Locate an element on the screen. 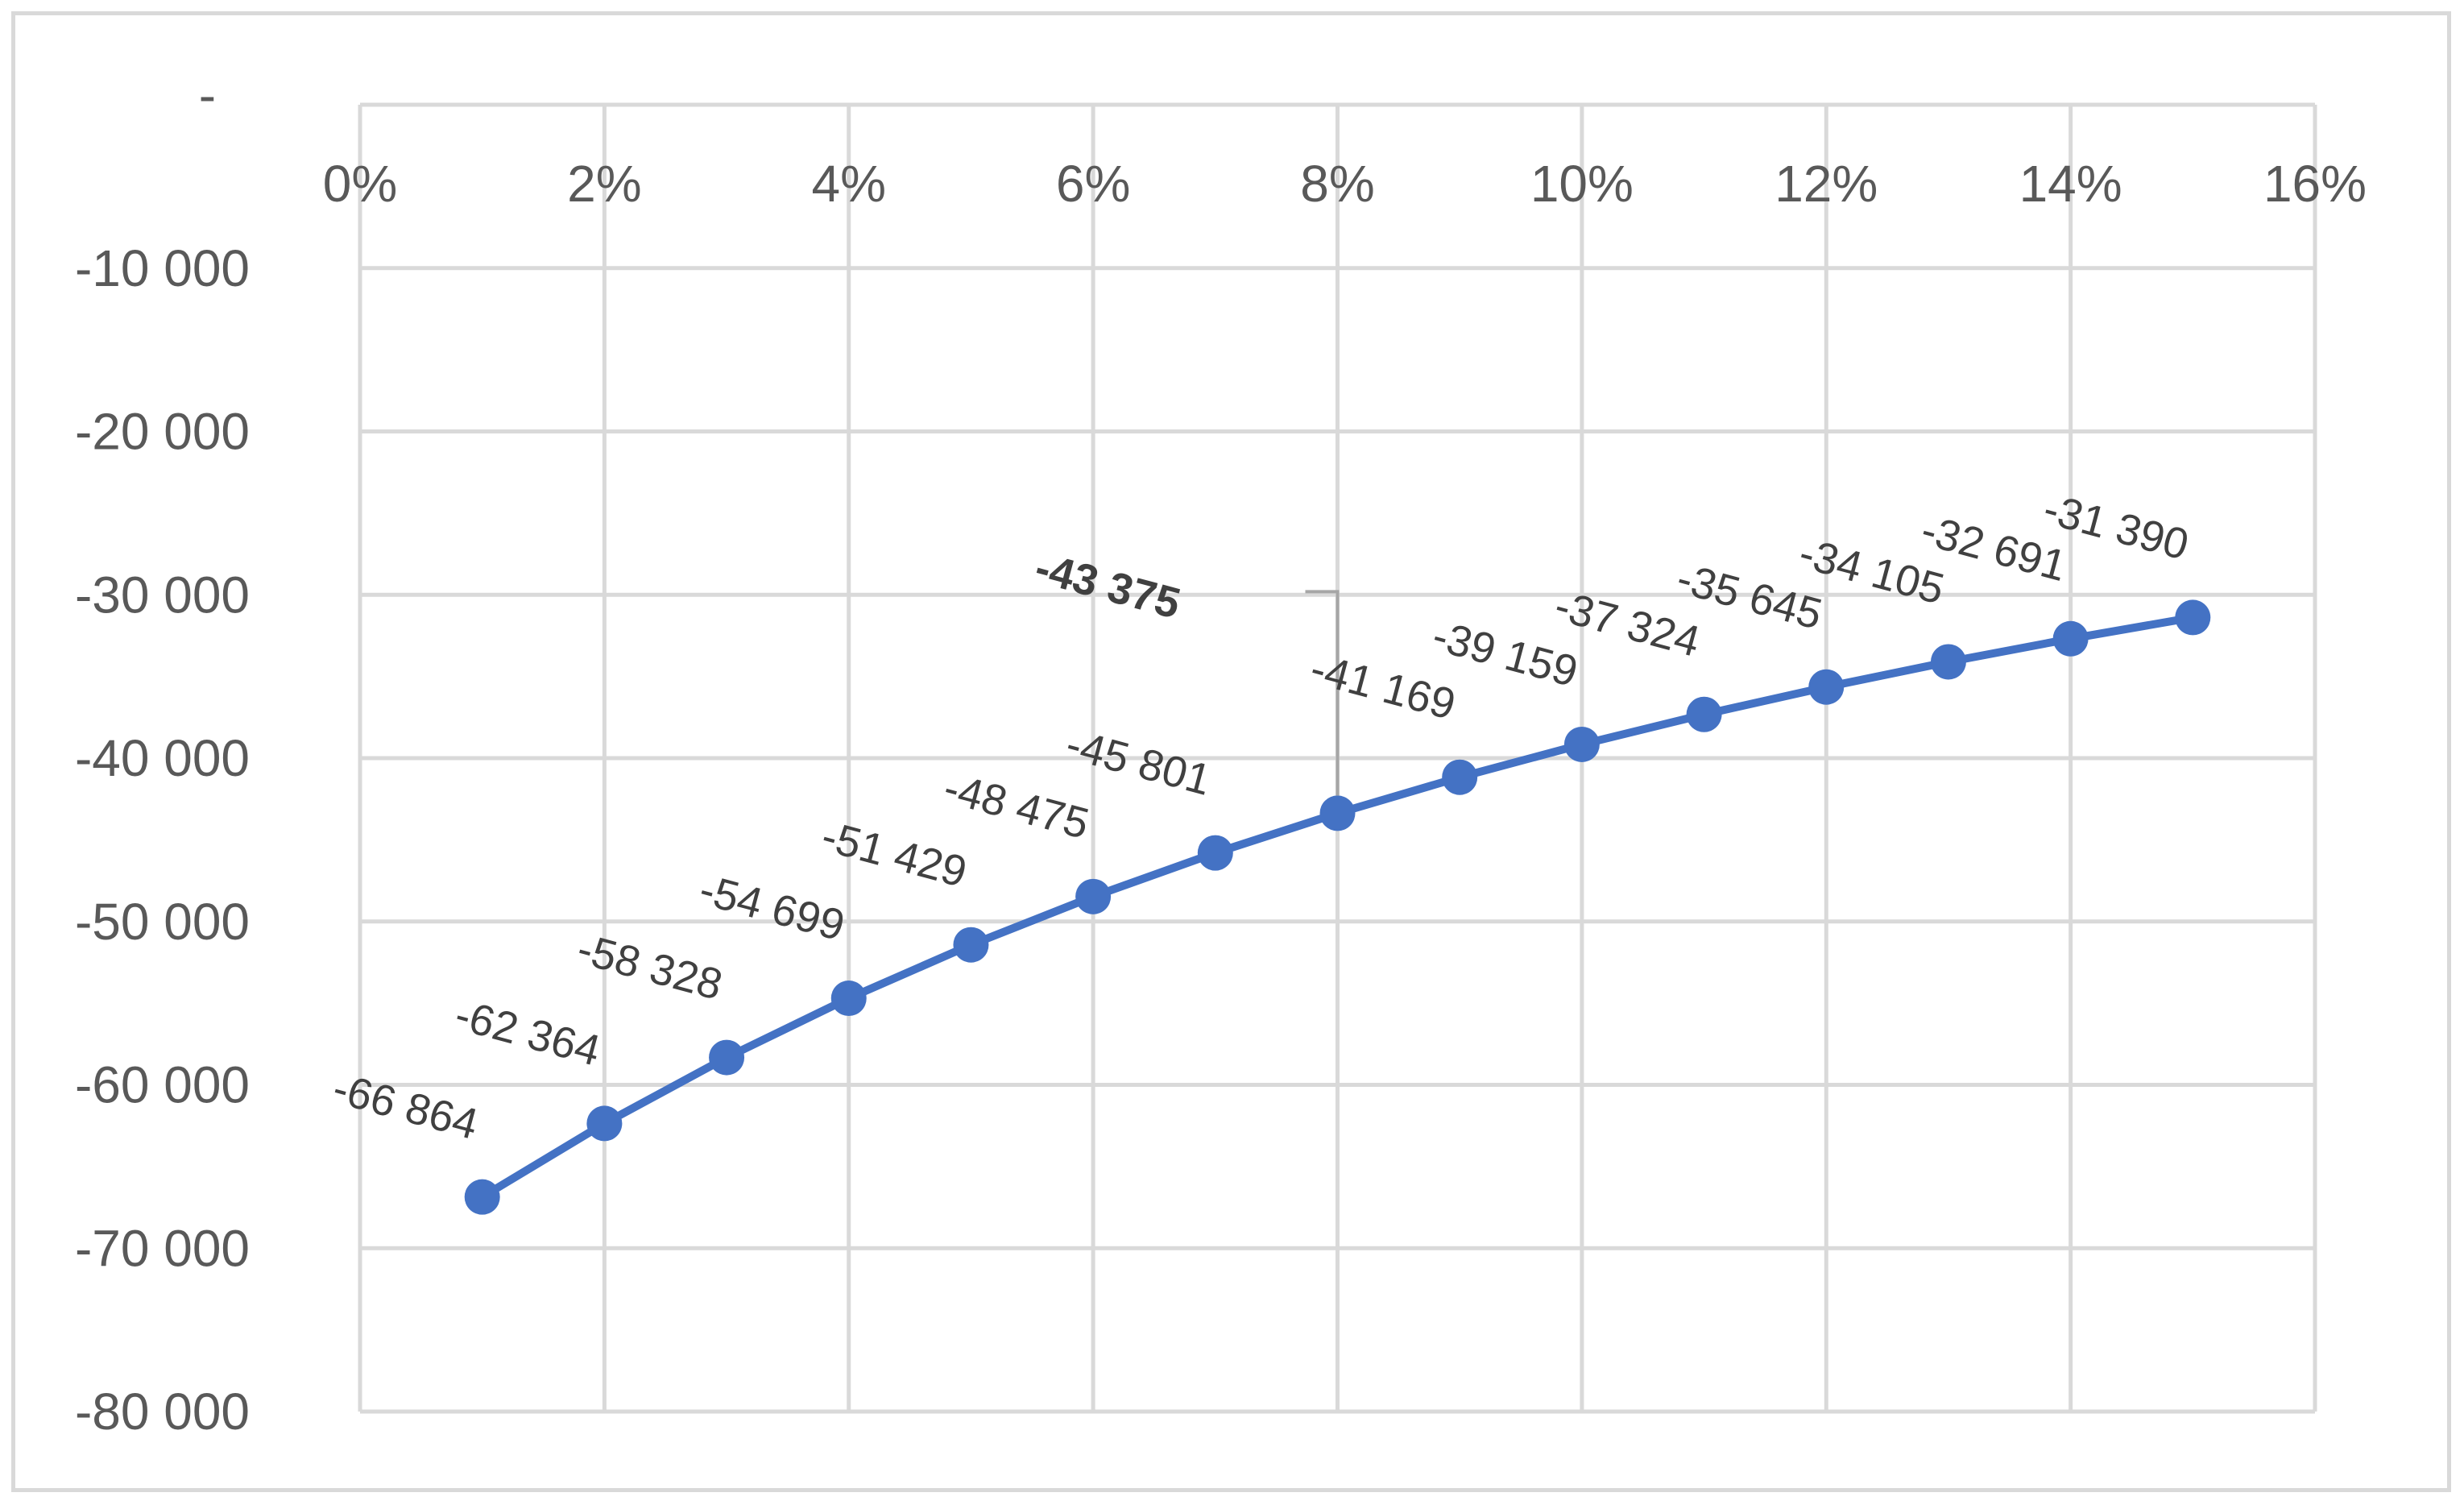  data-label: -45 801 is located at coordinates (1138, 762).